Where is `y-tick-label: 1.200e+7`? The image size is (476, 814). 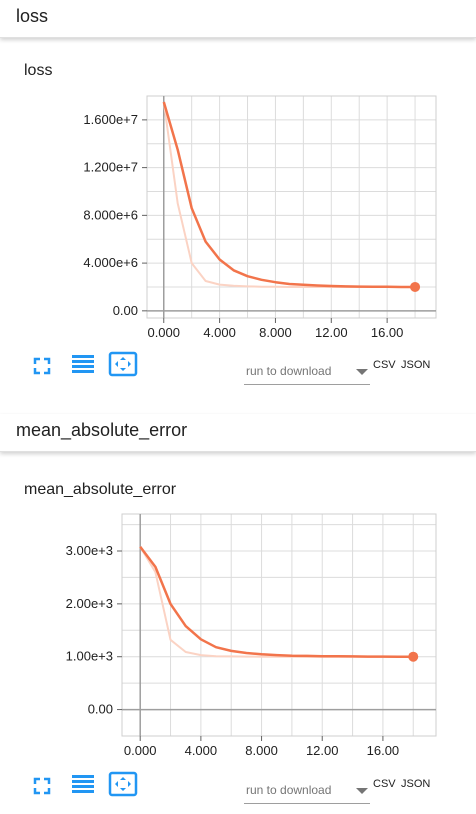 y-tick-label: 1.200e+7 is located at coordinates (110, 167).